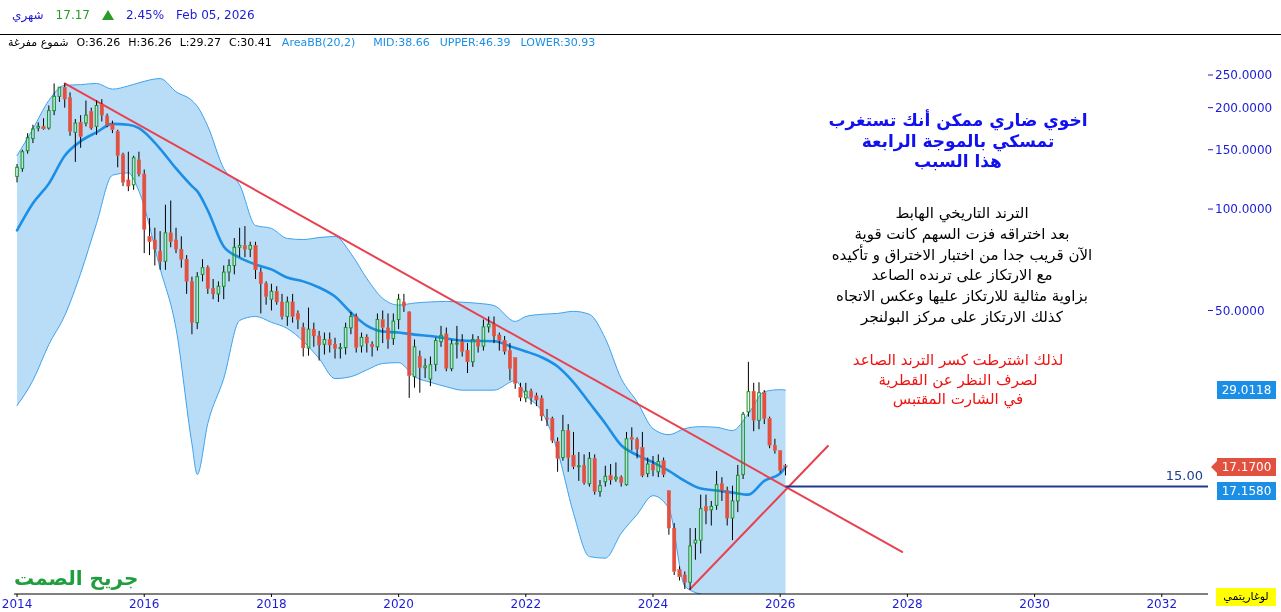 The image size is (1281, 612). What do you see at coordinates (958, 120) in the screenshot?
I see `annotation: اخوي ضاري ممكن أنك تستغرب` at bounding box center [958, 120].